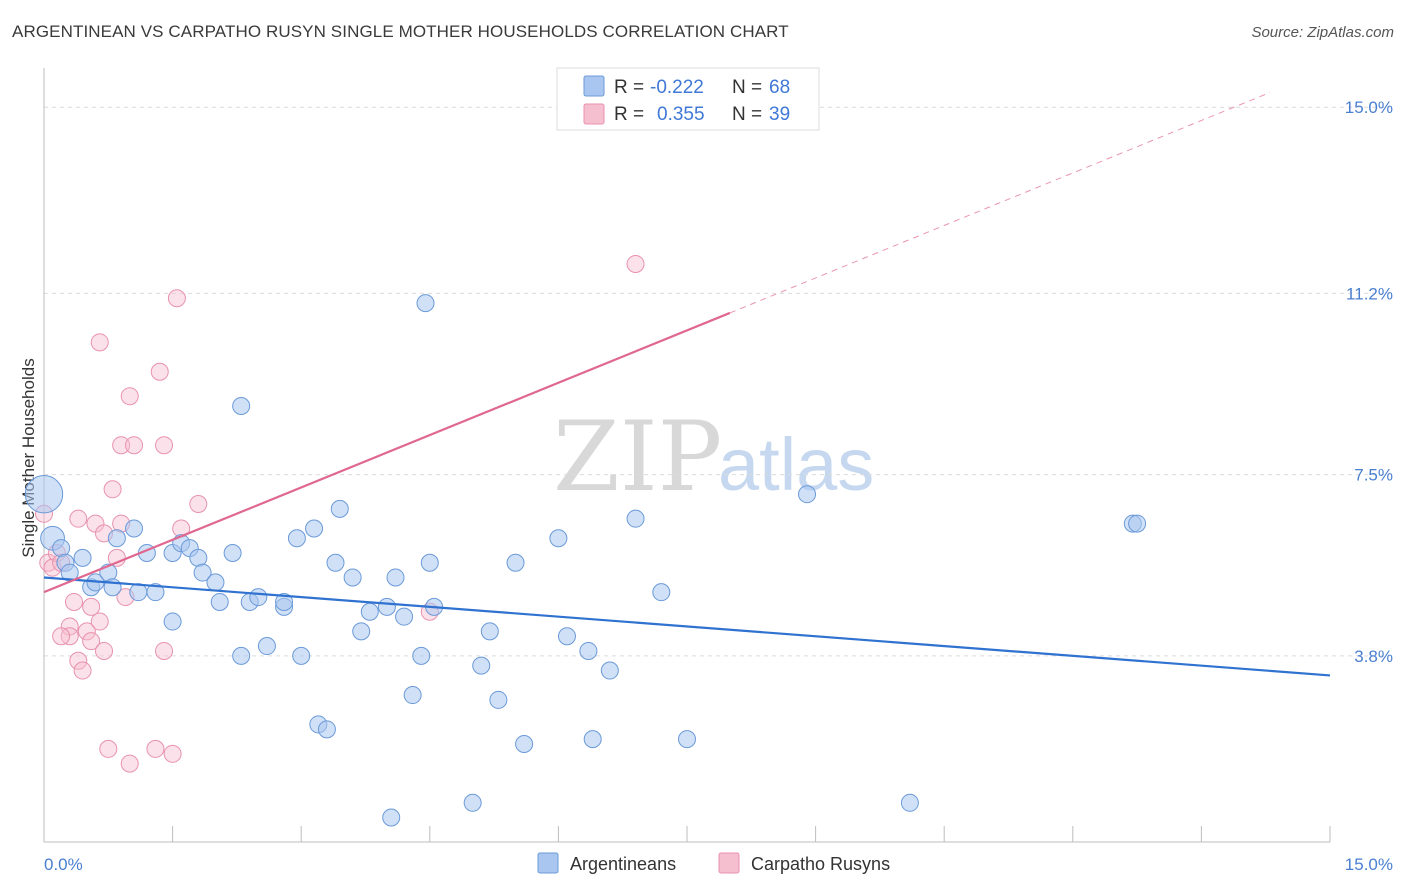  Describe the element at coordinates (594, 86) in the screenshot. I see `legend-swatch-blue` at that location.